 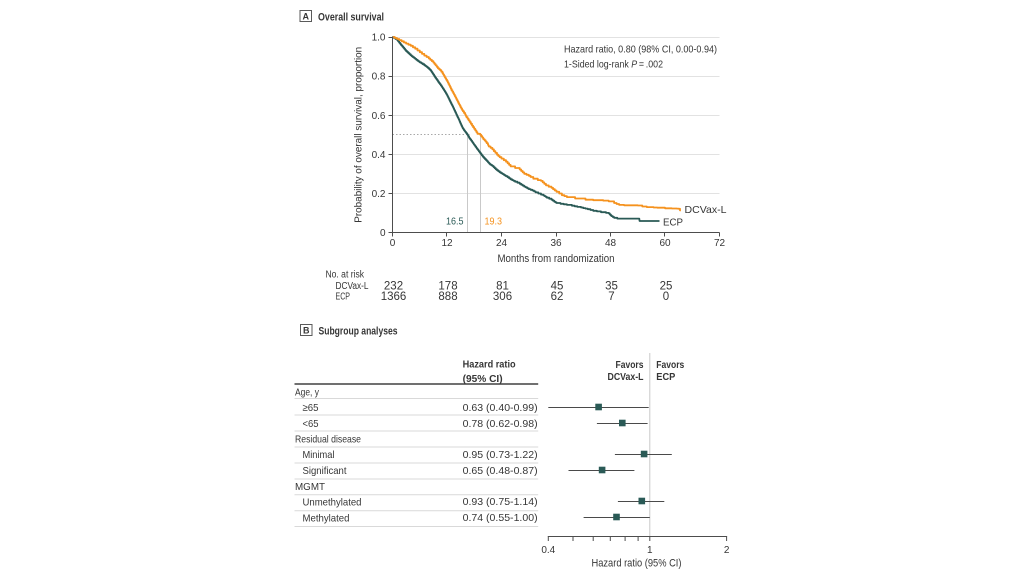 I want to click on svg-text: 0.95 (0.73-1.22), so click(x=500, y=455).